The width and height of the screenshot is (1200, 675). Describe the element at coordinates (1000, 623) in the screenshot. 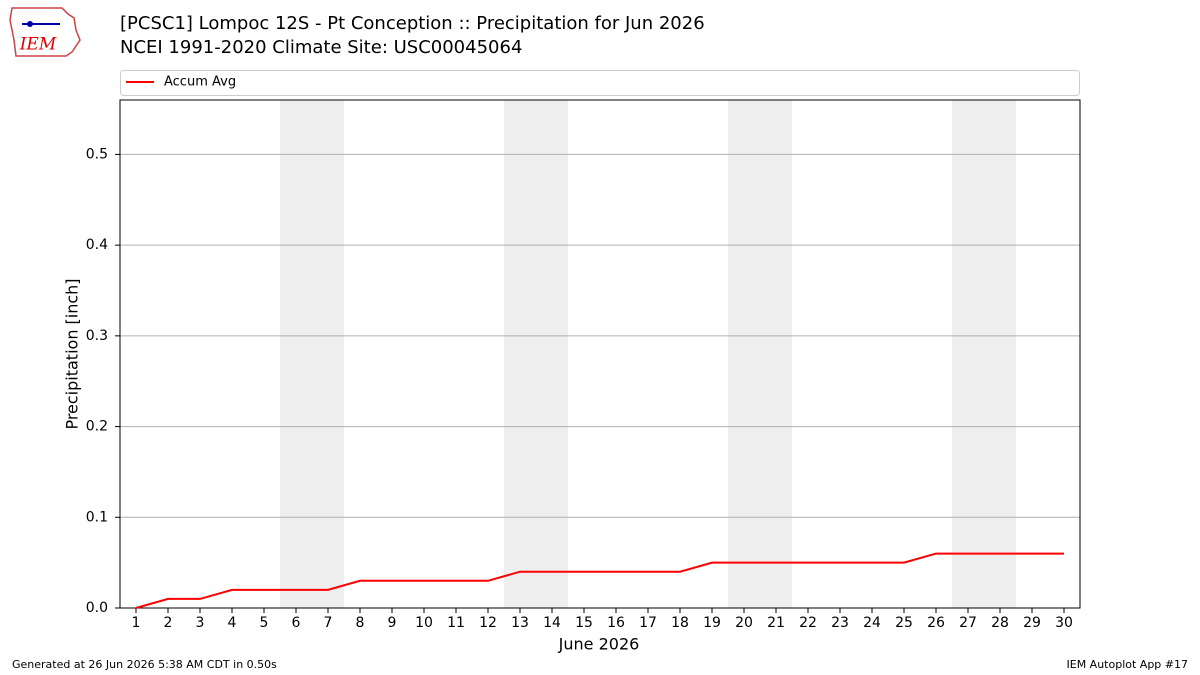

I see `x-tick-label: 28` at that location.